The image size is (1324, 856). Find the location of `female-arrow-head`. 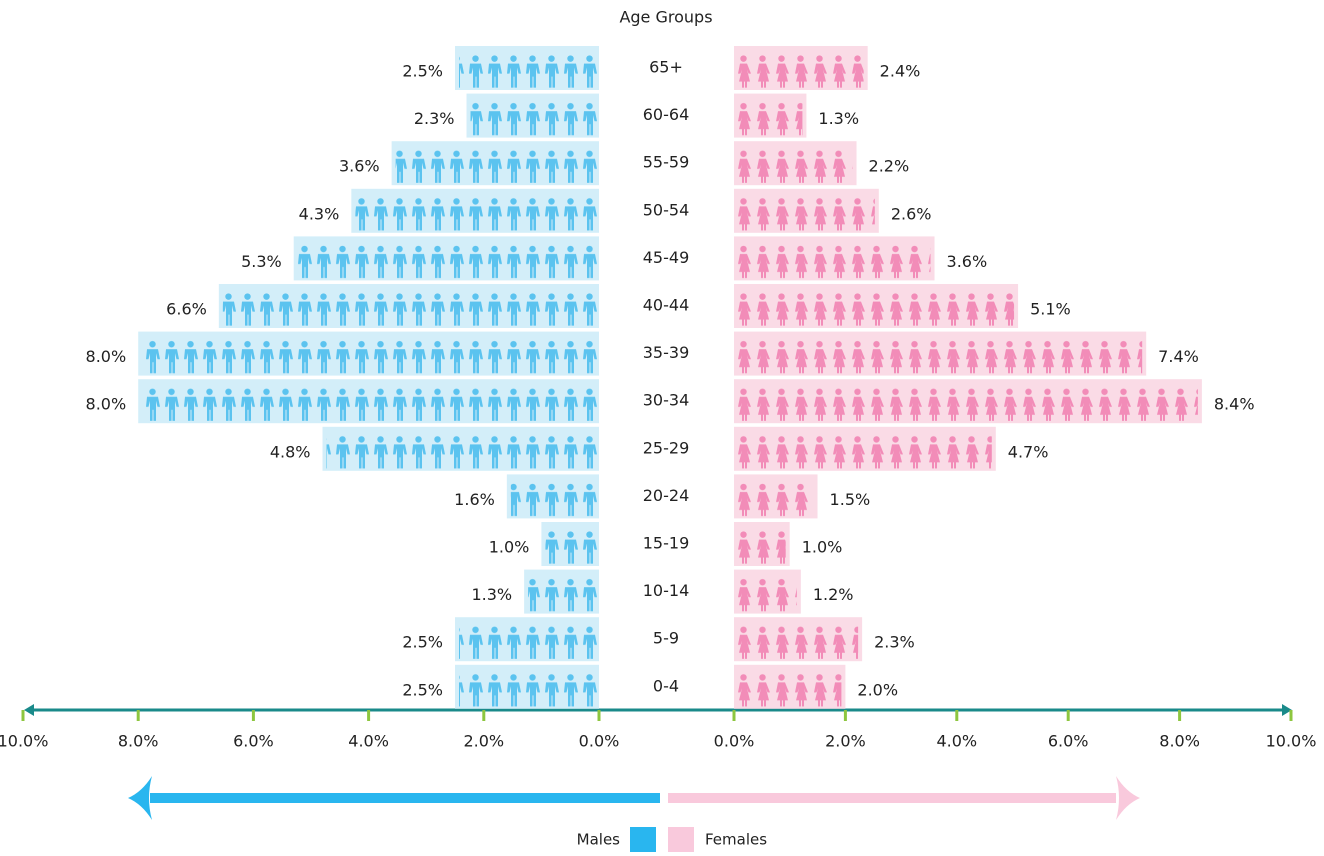

female-arrow-head is located at coordinates (1128, 798).